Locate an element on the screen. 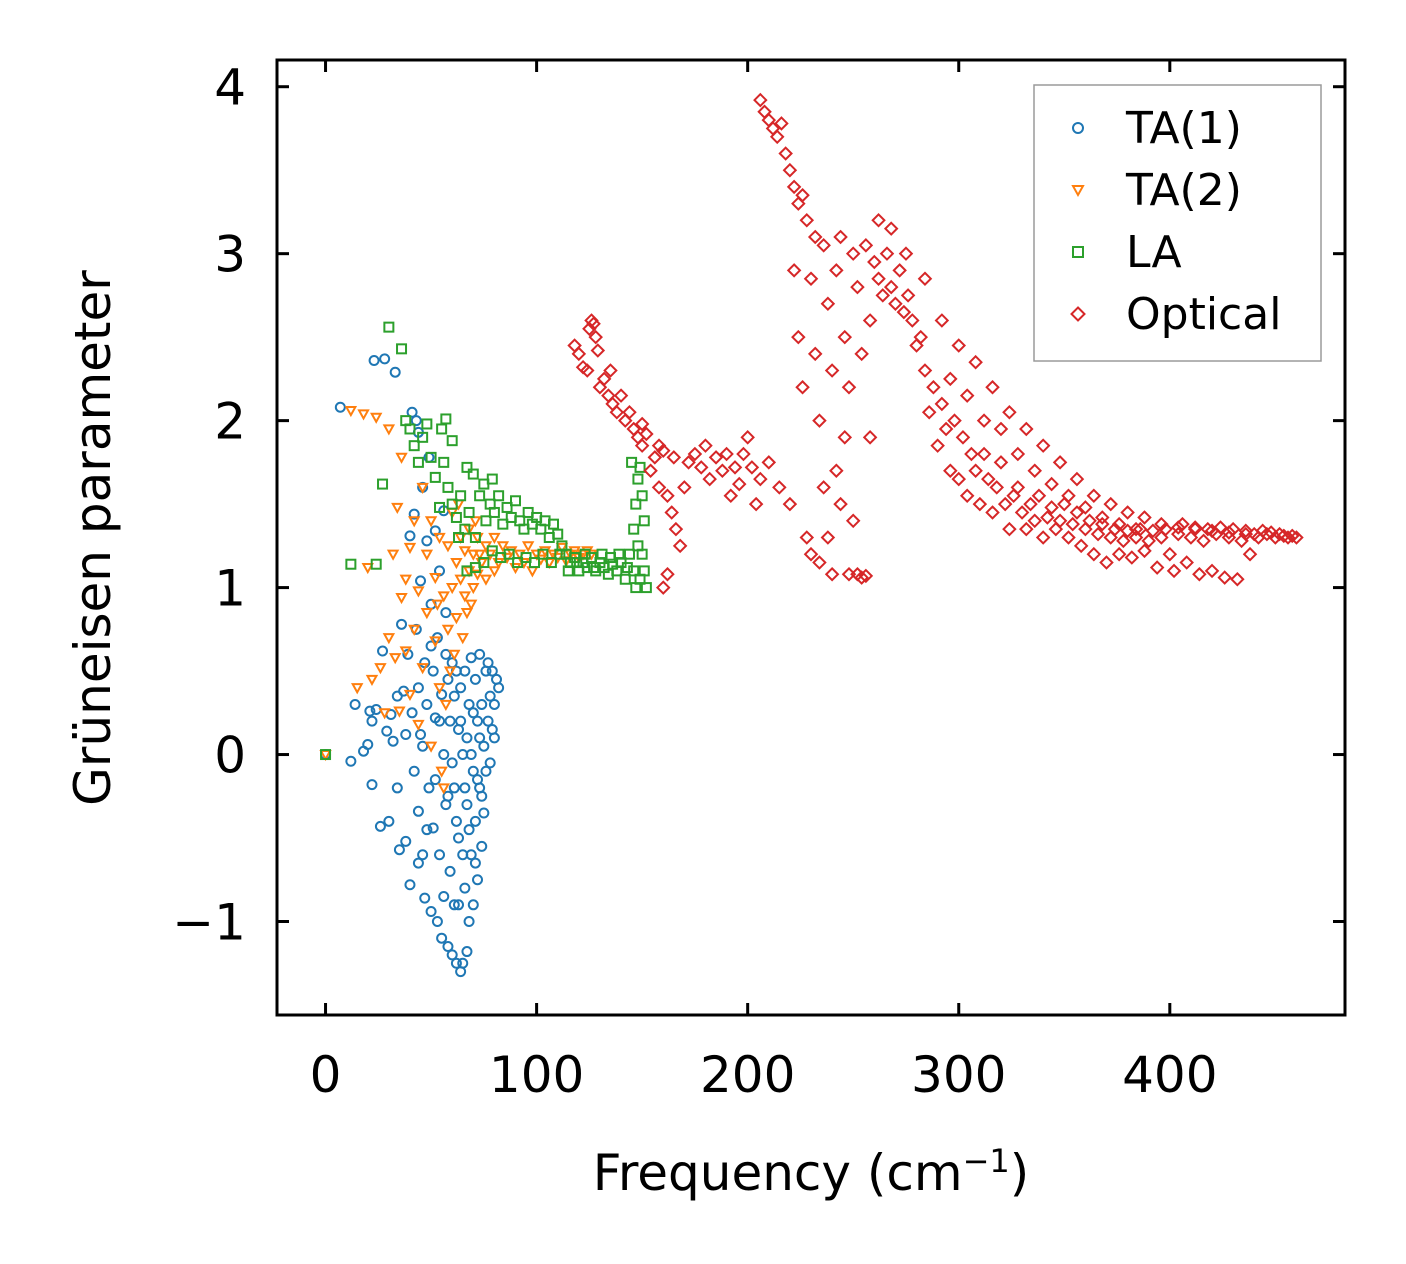  x-axis-label: Frequency (cm−1) is located at coordinates (811, 1172).